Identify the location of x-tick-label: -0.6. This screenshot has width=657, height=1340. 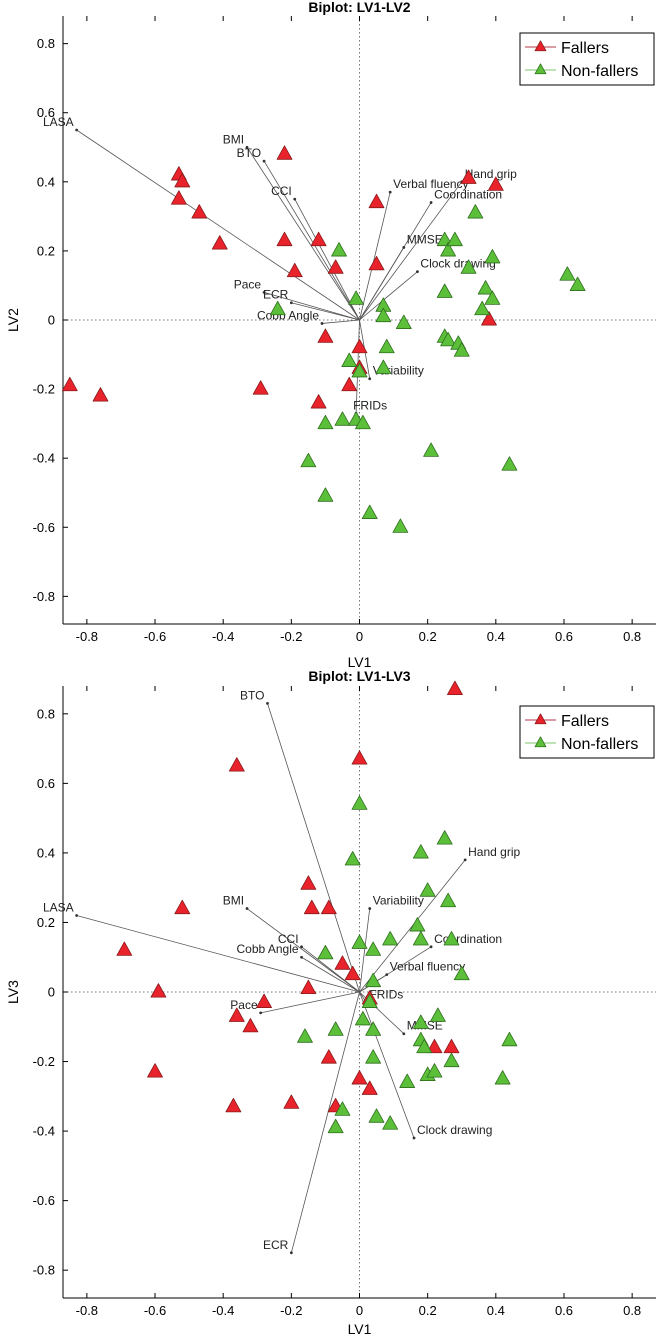
(155, 636).